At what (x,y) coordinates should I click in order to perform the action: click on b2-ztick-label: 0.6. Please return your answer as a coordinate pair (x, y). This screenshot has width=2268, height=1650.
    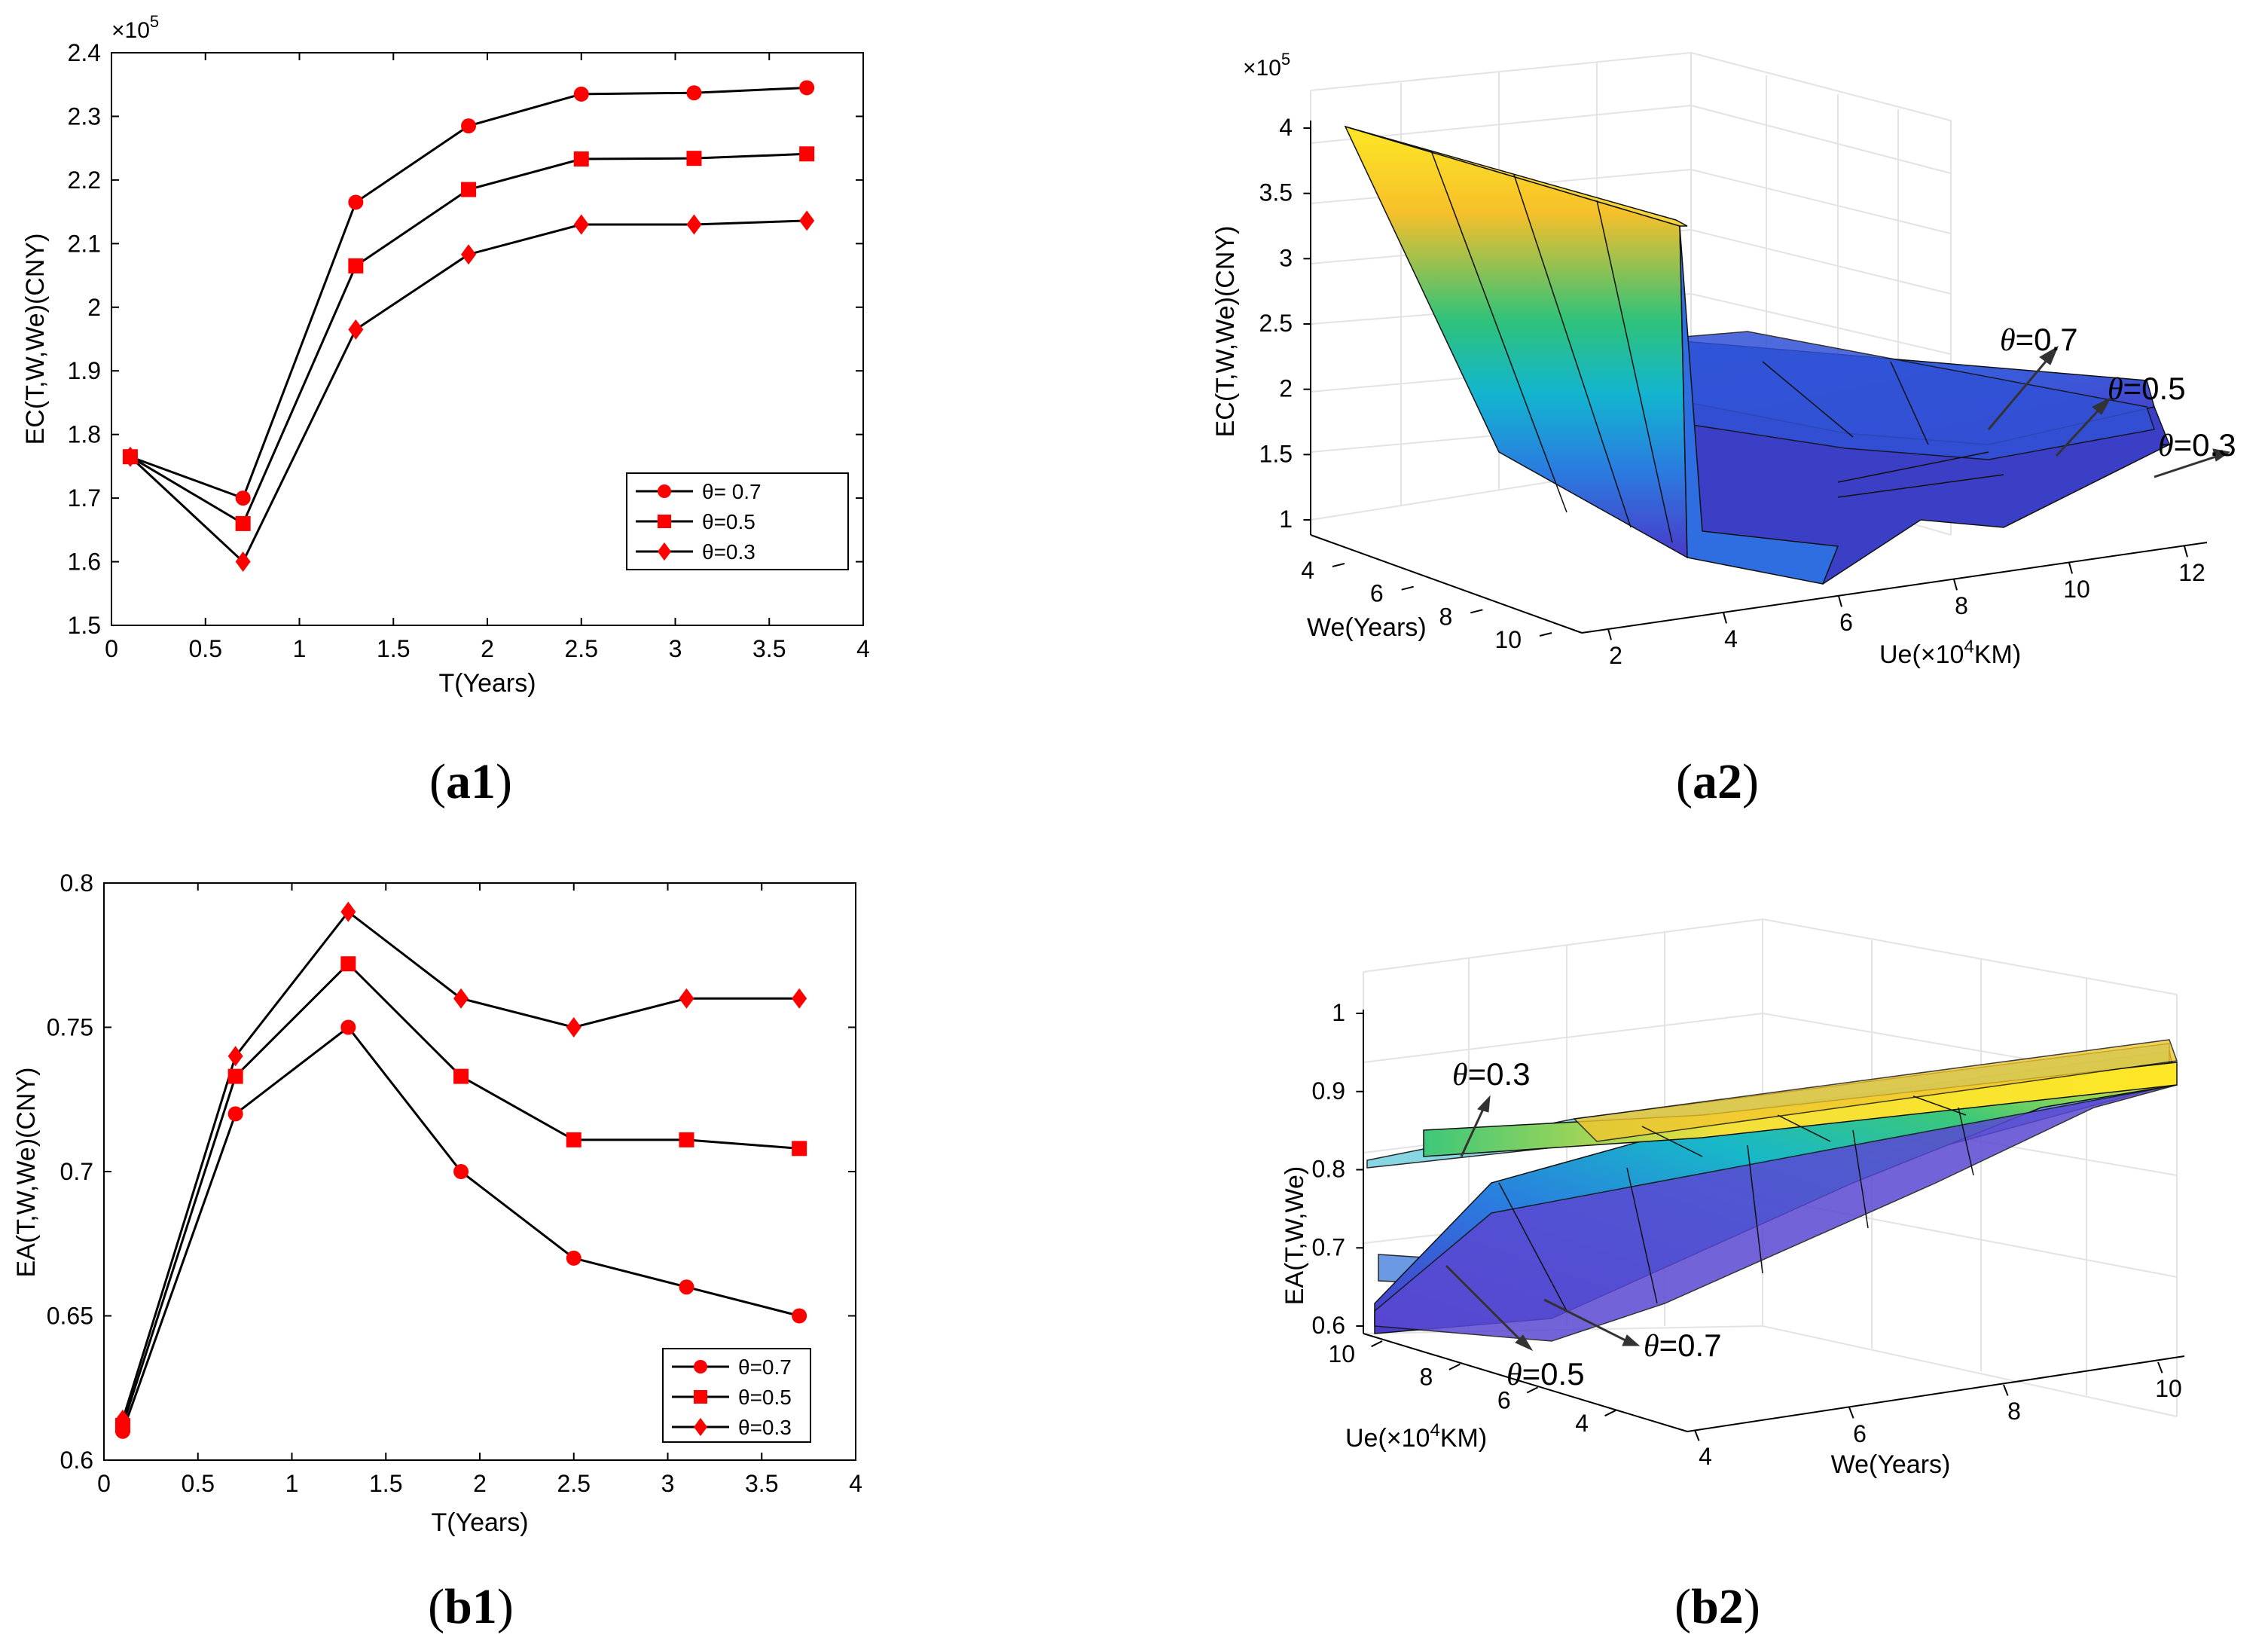
    Looking at the image, I should click on (1328, 1326).